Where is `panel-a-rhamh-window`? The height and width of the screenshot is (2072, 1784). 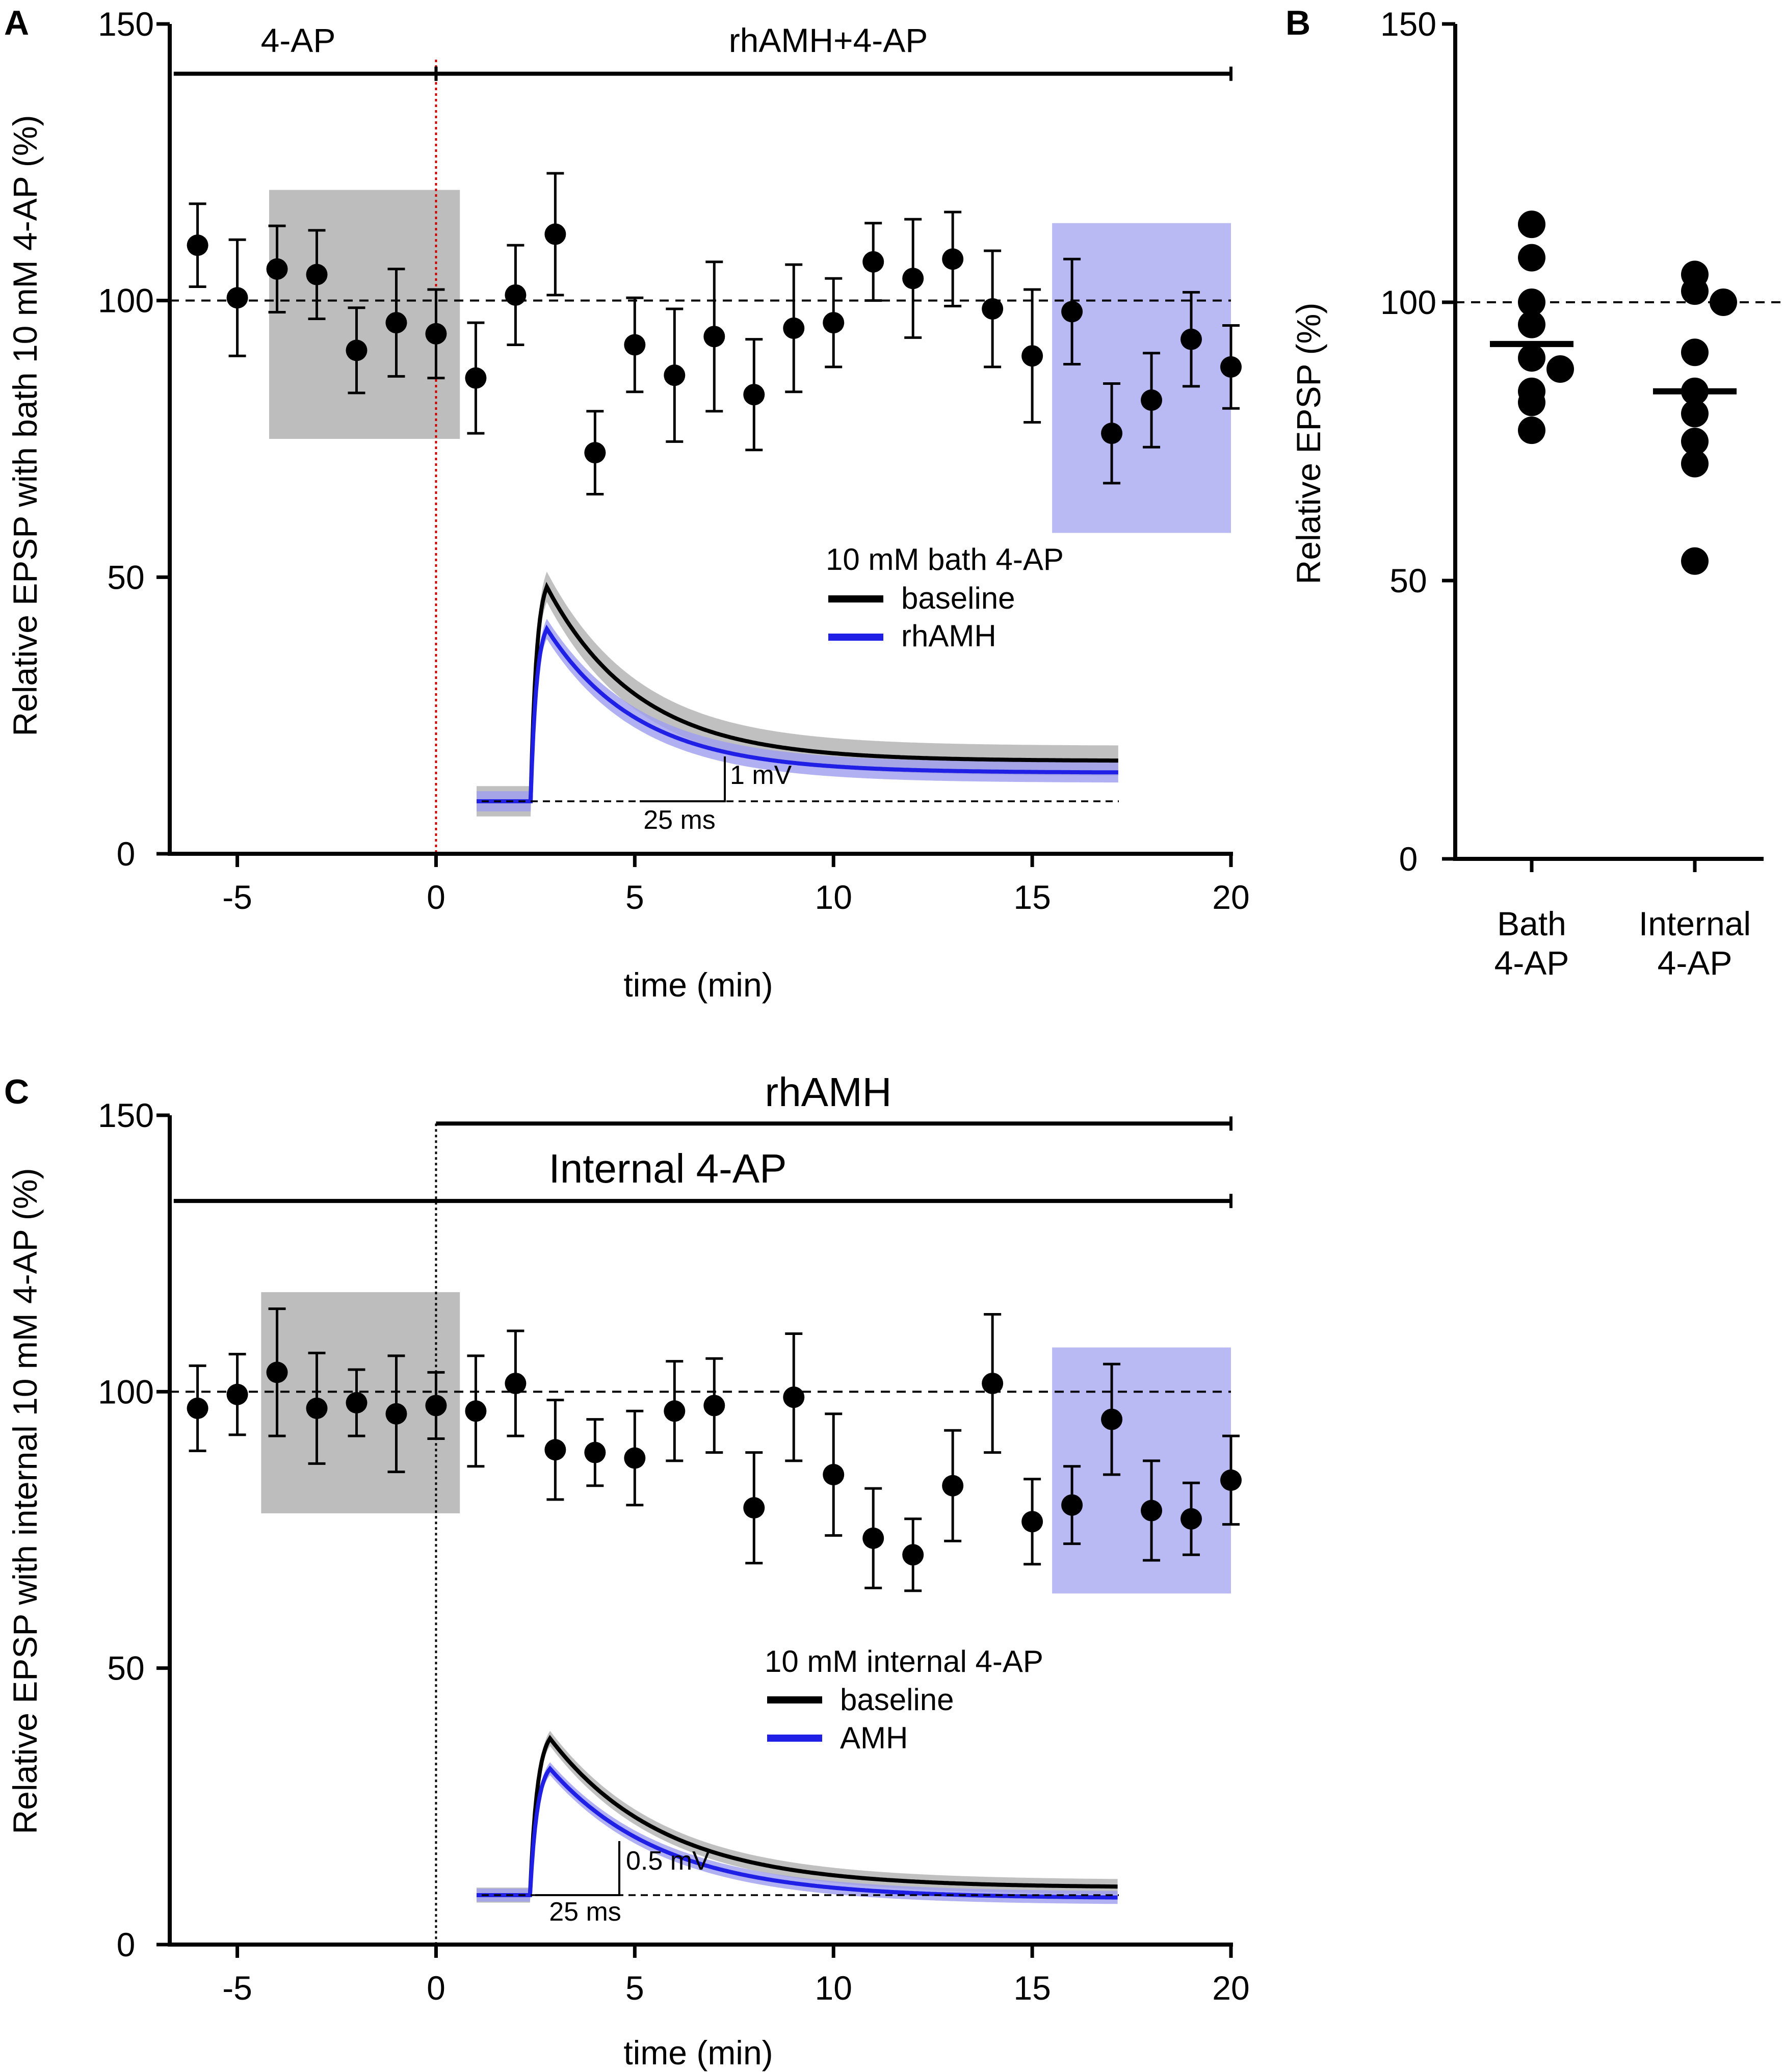
panel-a-rhamh-window is located at coordinates (1141, 378).